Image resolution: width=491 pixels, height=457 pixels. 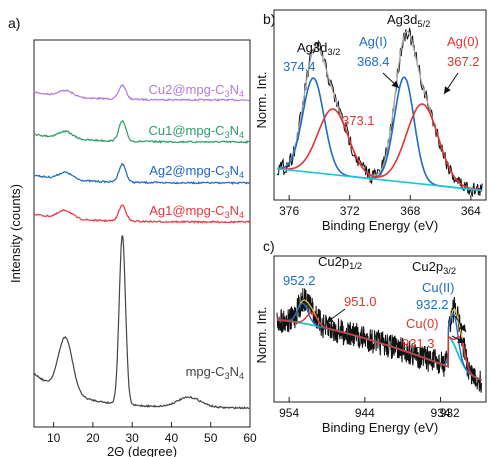 What do you see at coordinates (410, 211) in the screenshot?
I see `panel-b-xtick-label: 368` at bounding box center [410, 211].